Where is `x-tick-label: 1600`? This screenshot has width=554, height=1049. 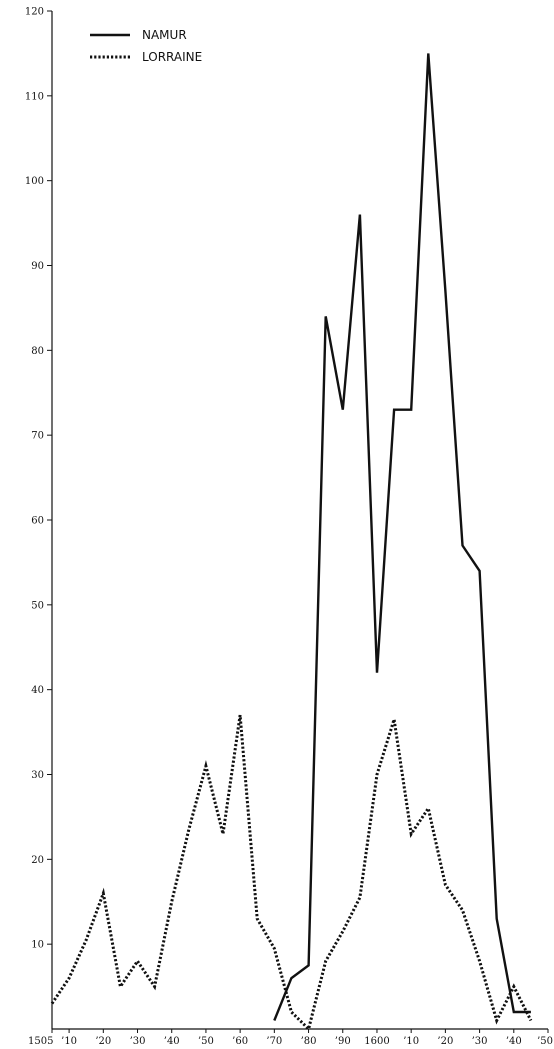 x-tick-label: 1600 is located at coordinates (376, 1041).